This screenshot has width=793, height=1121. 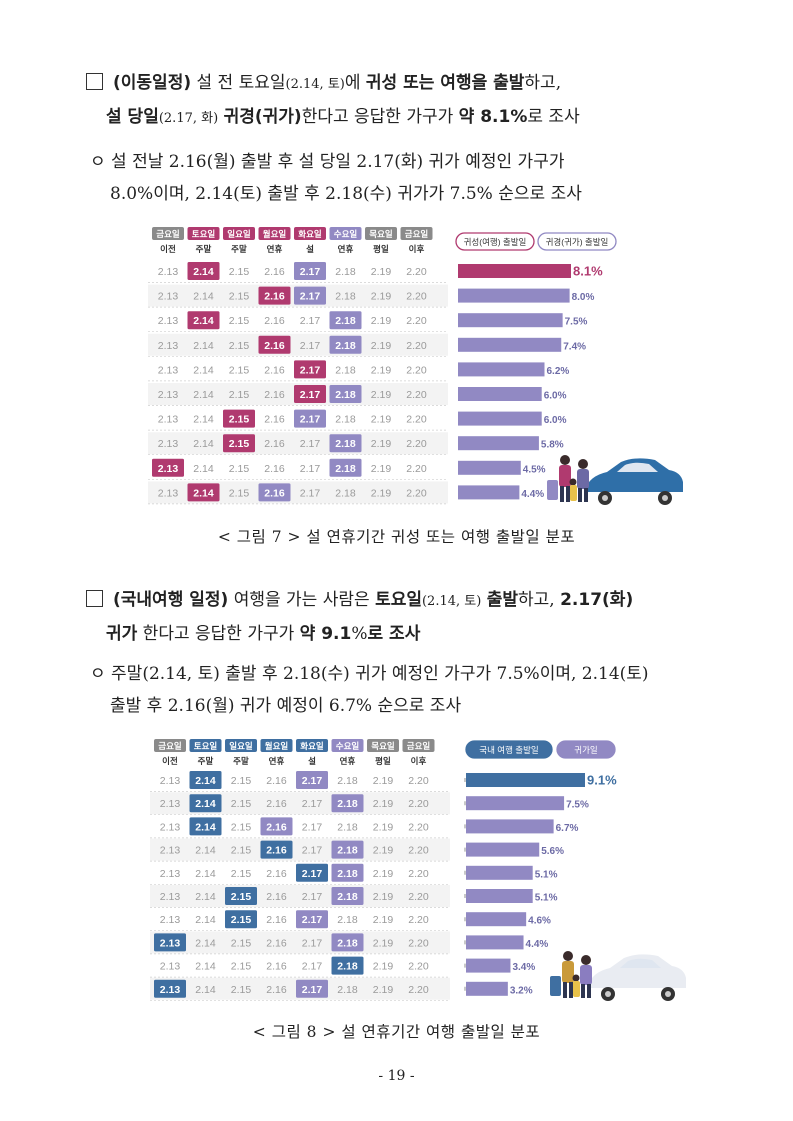 What do you see at coordinates (502, 600) in the screenshot?
I see `bold-text: 출발` at bounding box center [502, 600].